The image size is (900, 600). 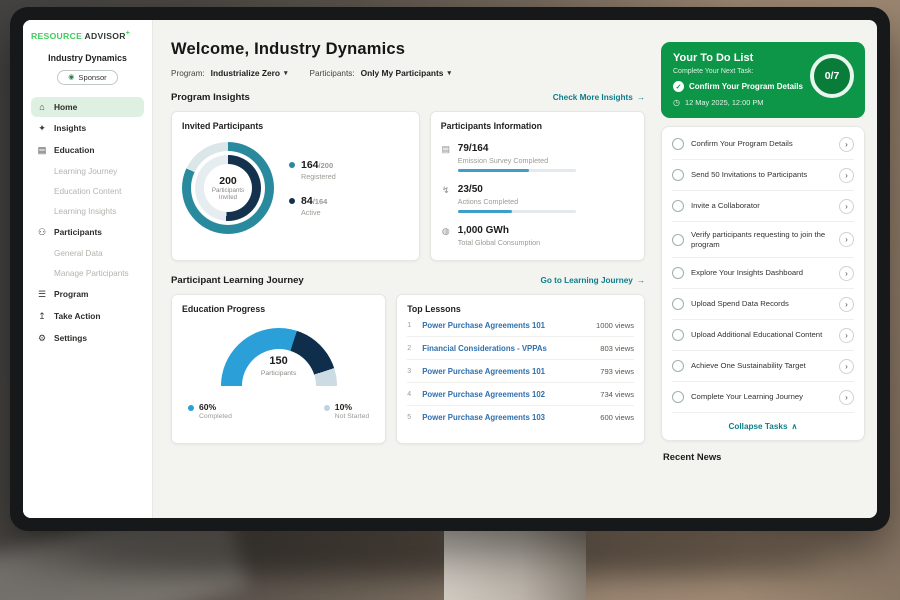 I want to click on sidebar-item-label: Education Content, so click(x=88, y=191).